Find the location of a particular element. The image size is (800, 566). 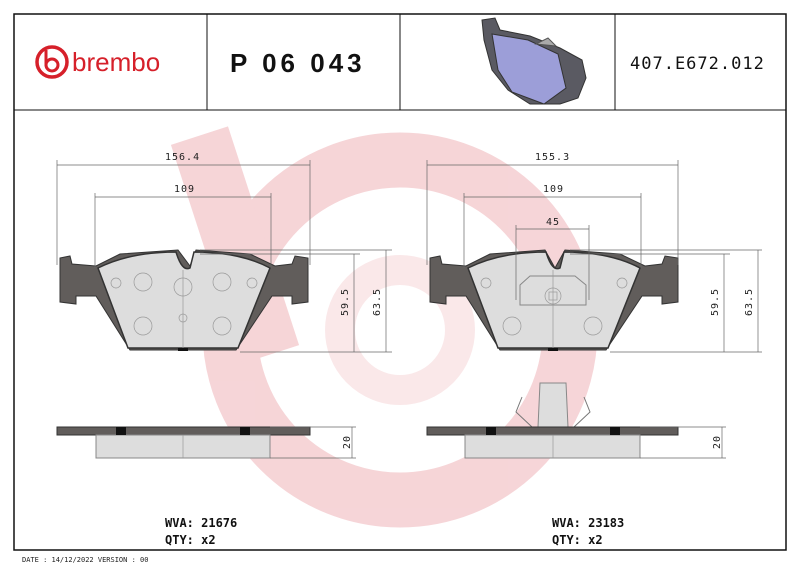

left-wva: WVA: 21676 is located at coordinates (201, 523).